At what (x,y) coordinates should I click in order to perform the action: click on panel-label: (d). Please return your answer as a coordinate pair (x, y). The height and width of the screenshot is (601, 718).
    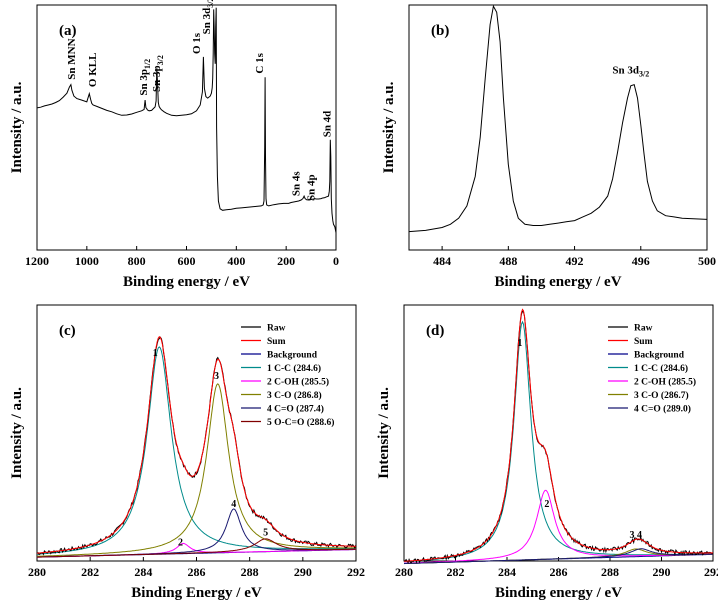
    Looking at the image, I should click on (435, 331).